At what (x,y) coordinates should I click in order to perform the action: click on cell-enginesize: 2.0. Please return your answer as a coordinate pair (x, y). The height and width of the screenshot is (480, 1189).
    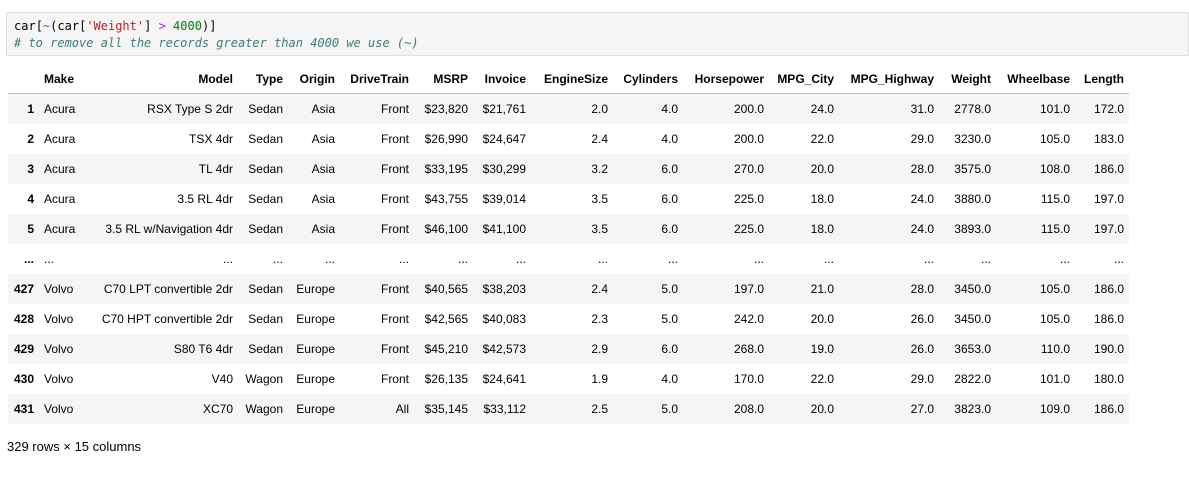
    Looking at the image, I should click on (599, 109).